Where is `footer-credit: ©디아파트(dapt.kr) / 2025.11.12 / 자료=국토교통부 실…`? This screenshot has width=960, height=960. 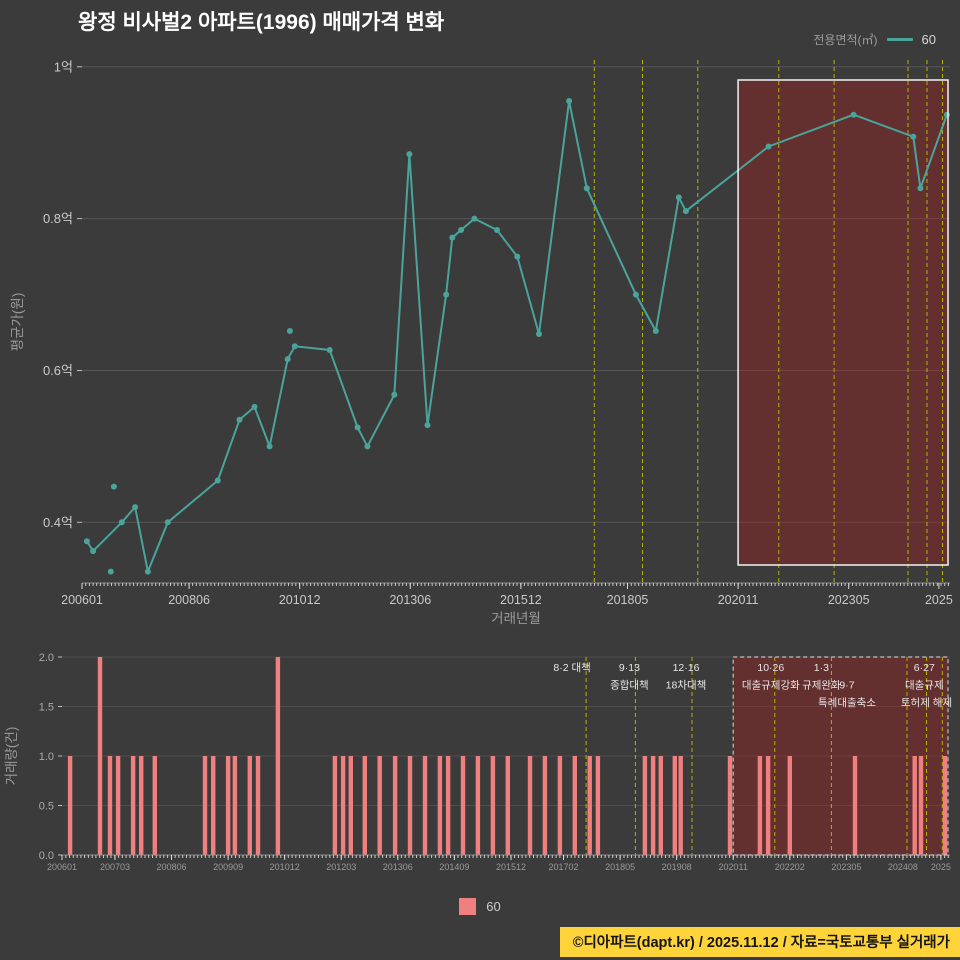 footer-credit: ©디아파트(dapt.kr) / 2025.11.12 / 자료=국토교통부 실… is located at coordinates (759, 942).